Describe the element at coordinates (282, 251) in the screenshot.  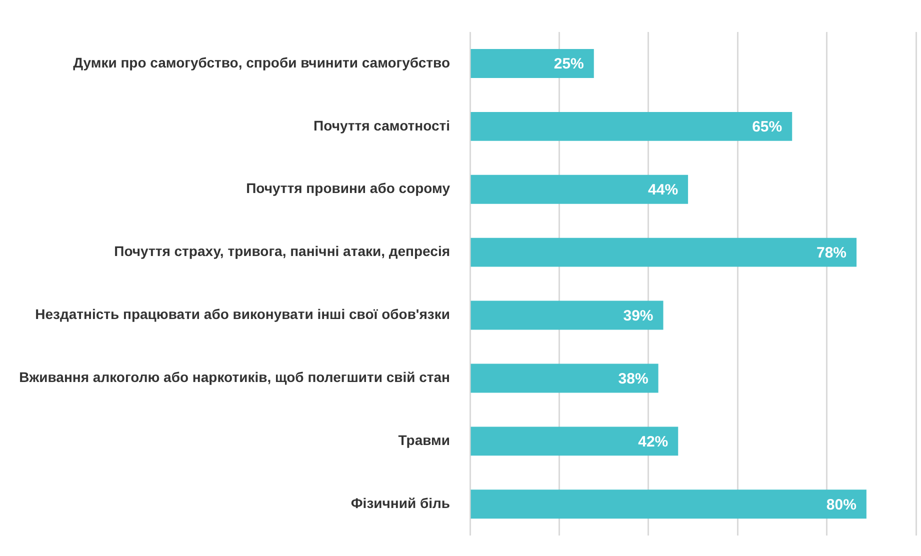
I see `y-tick-label: Почуття страху, тривога, панічні атаки, депресія` at that location.